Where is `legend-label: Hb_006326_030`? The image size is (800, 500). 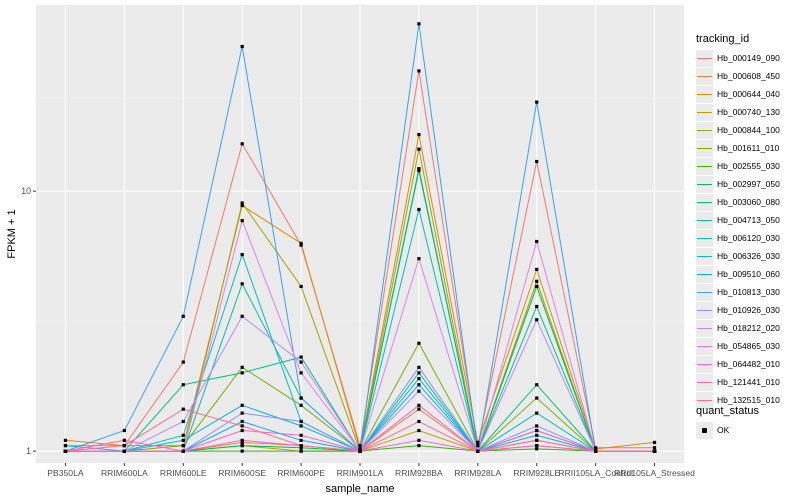 legend-label: Hb_006326_030 is located at coordinates (748, 256).